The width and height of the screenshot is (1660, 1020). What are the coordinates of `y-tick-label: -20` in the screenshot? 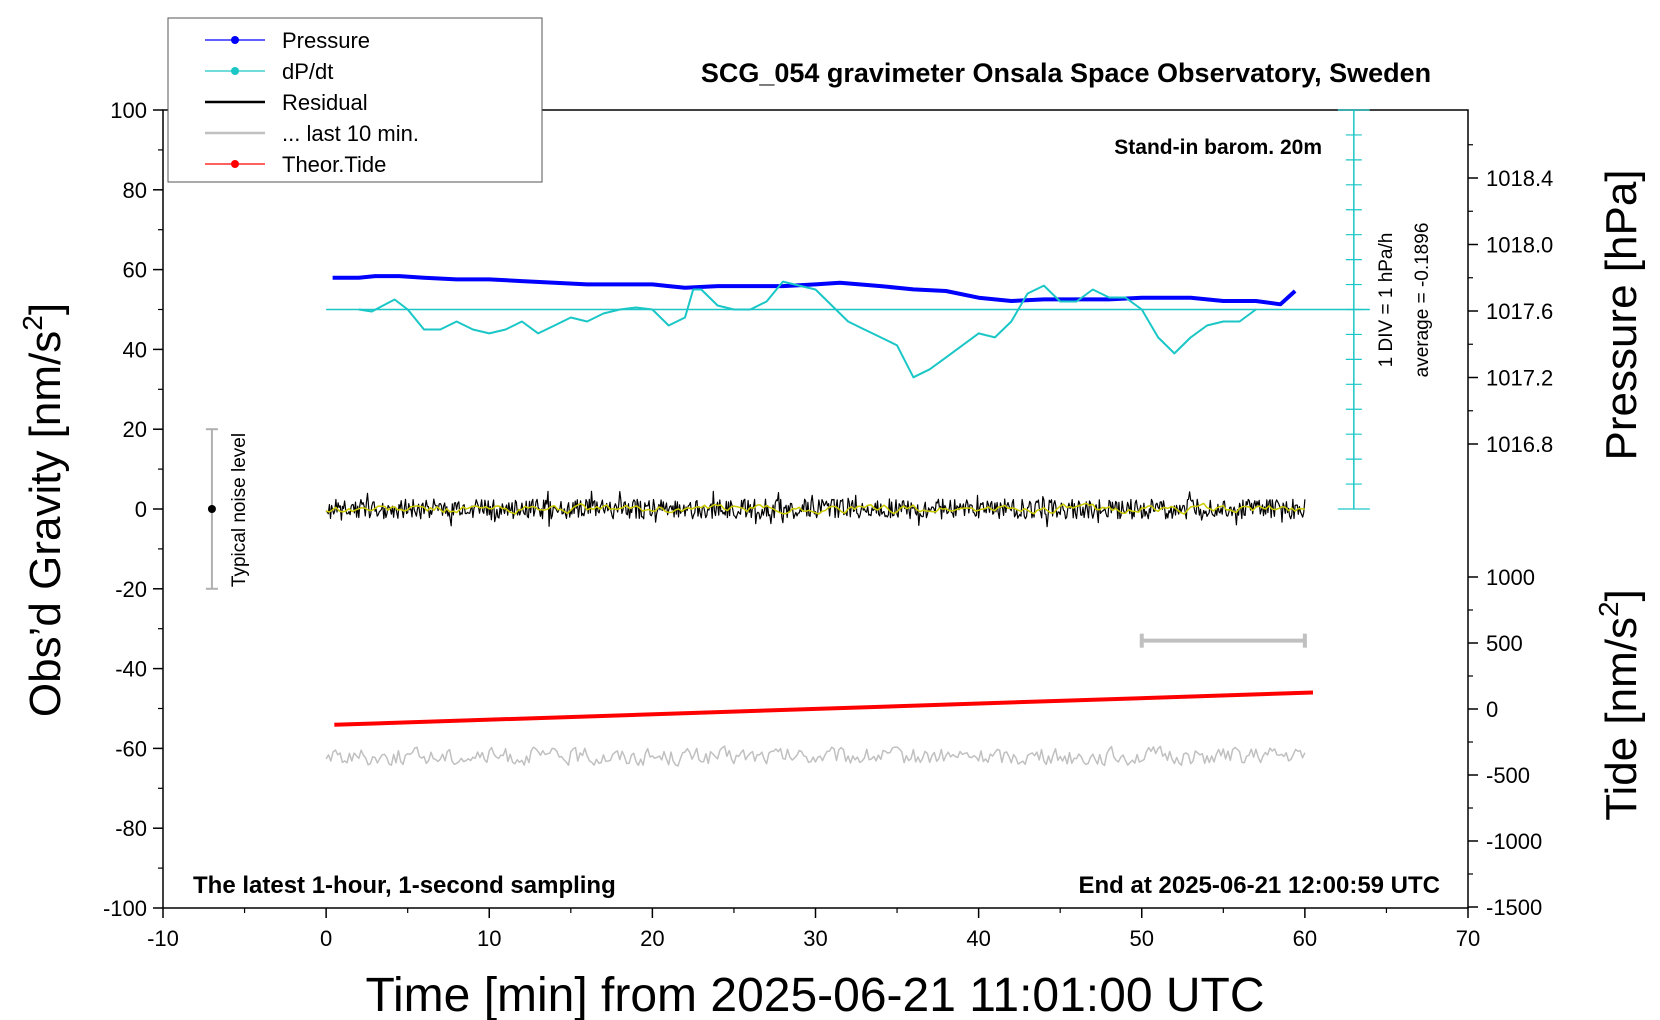 It's located at (131, 589).